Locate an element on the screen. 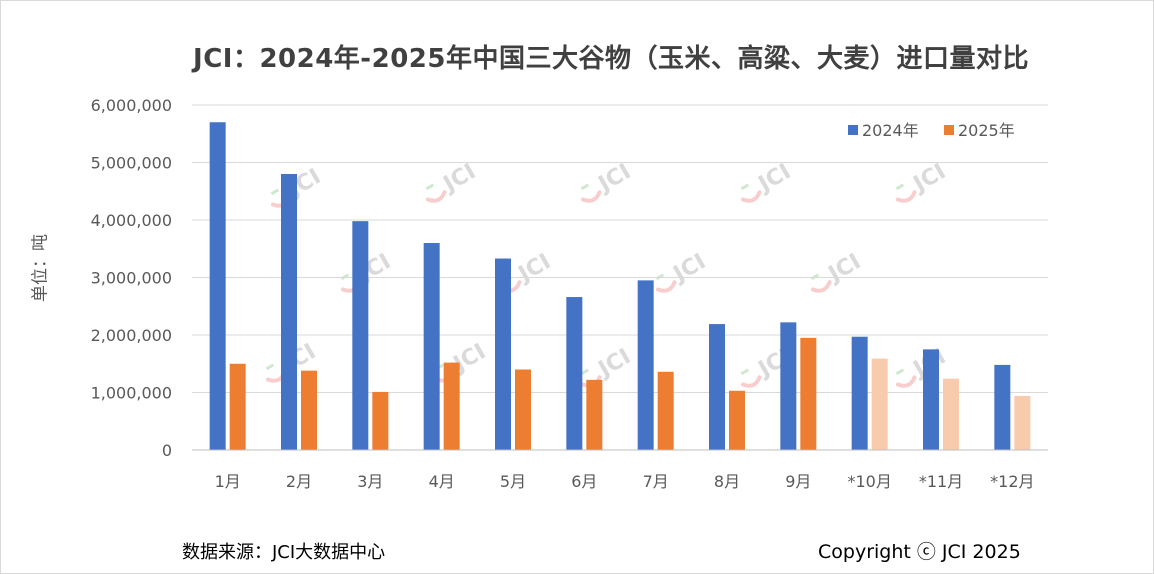 This screenshot has height=574, width=1154. x-tick-label: *10月 is located at coordinates (869, 481).